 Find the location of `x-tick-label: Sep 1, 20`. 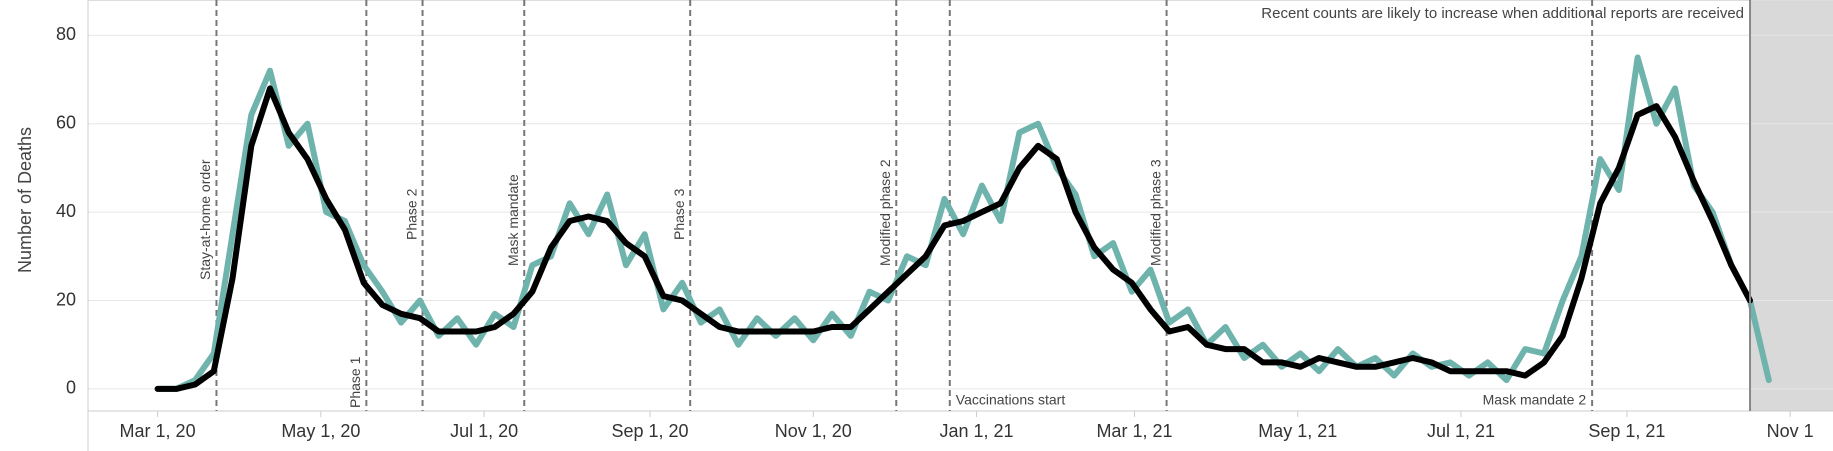

x-tick-label: Sep 1, 20 is located at coordinates (650, 431).